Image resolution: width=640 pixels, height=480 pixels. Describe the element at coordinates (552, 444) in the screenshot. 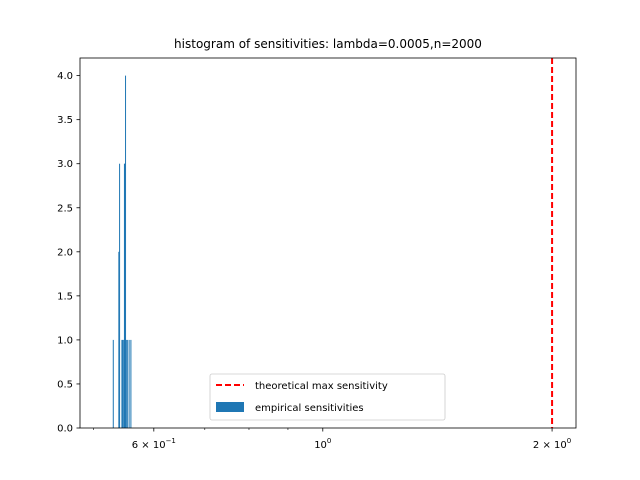

I see `x-tick-label: 2 × 100` at that location.